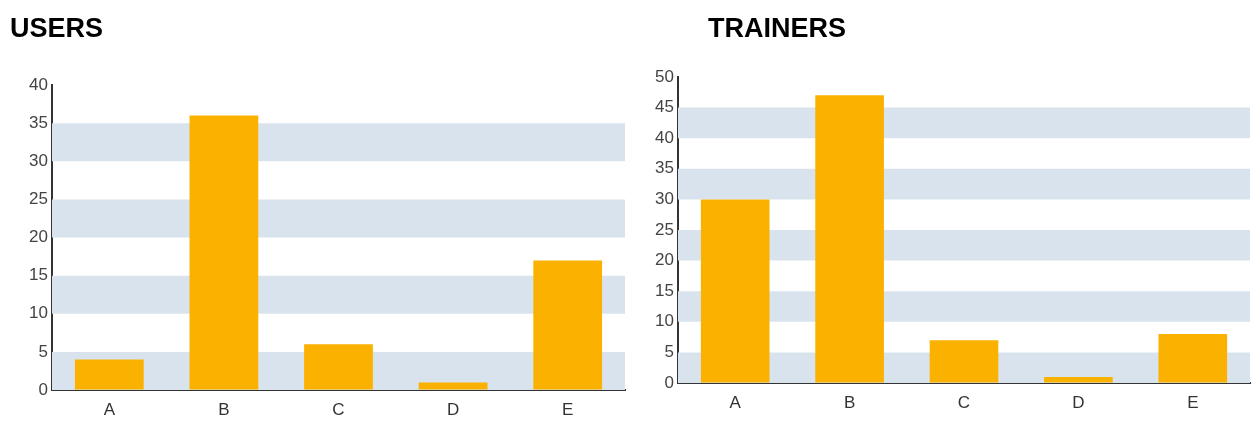 The image size is (1253, 425). Describe the element at coordinates (777, 28) in the screenshot. I see `chart-title: TRAINERS` at that location.